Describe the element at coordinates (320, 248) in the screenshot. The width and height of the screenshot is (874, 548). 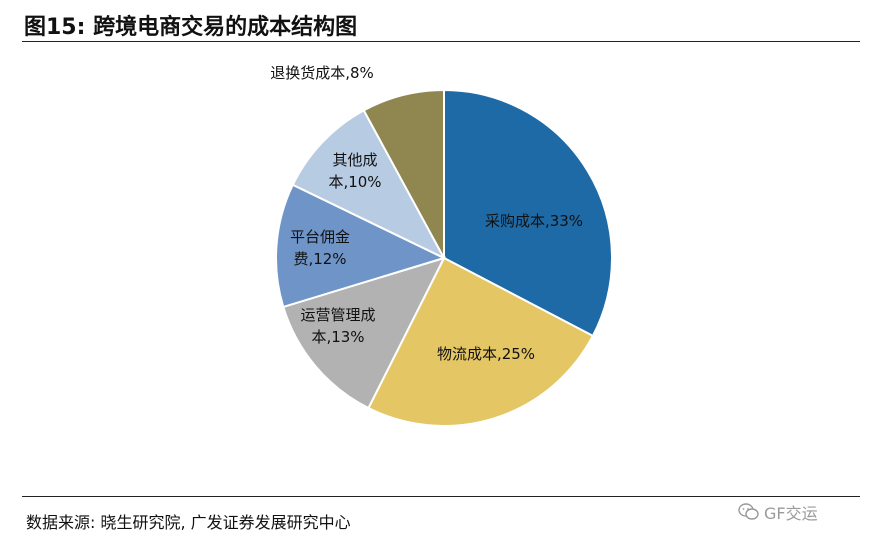
I see `slice-label-4: 平台佣金费,12%` at that location.